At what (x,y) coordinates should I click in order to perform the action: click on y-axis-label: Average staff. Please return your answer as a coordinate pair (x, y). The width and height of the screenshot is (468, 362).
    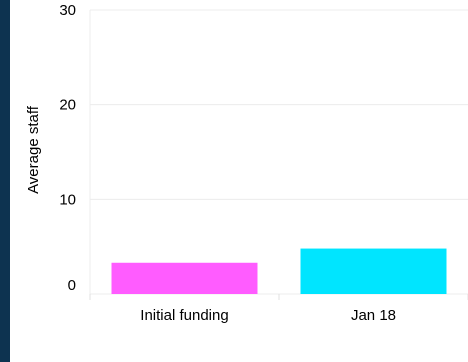
    Looking at the image, I should click on (33, 149).